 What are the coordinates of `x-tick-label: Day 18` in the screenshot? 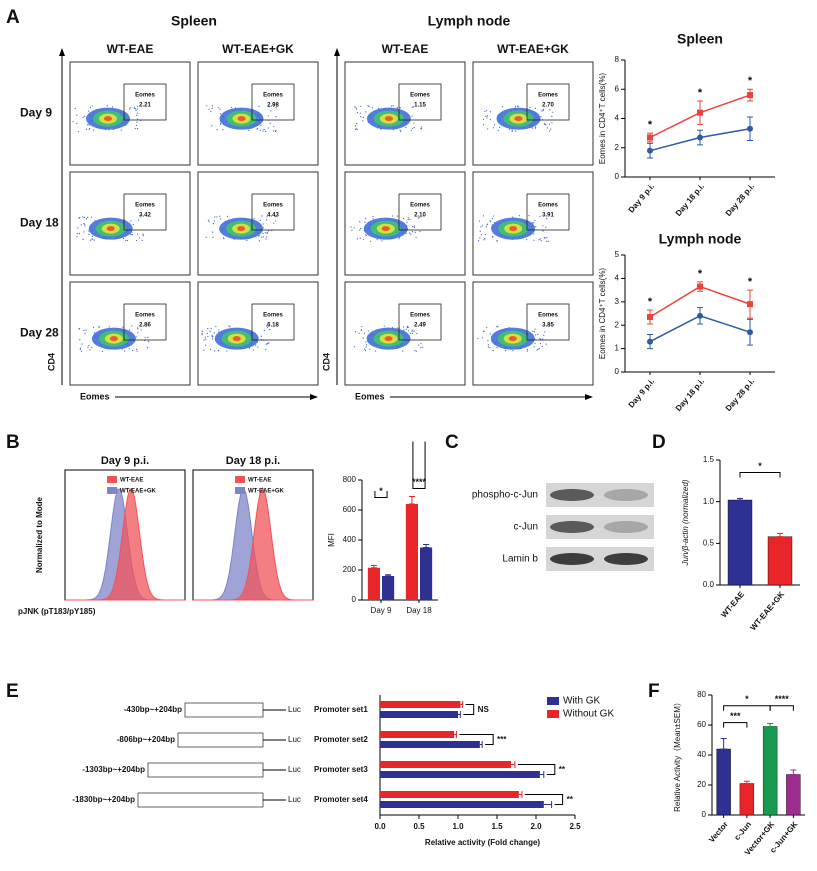 It's located at (419, 610).